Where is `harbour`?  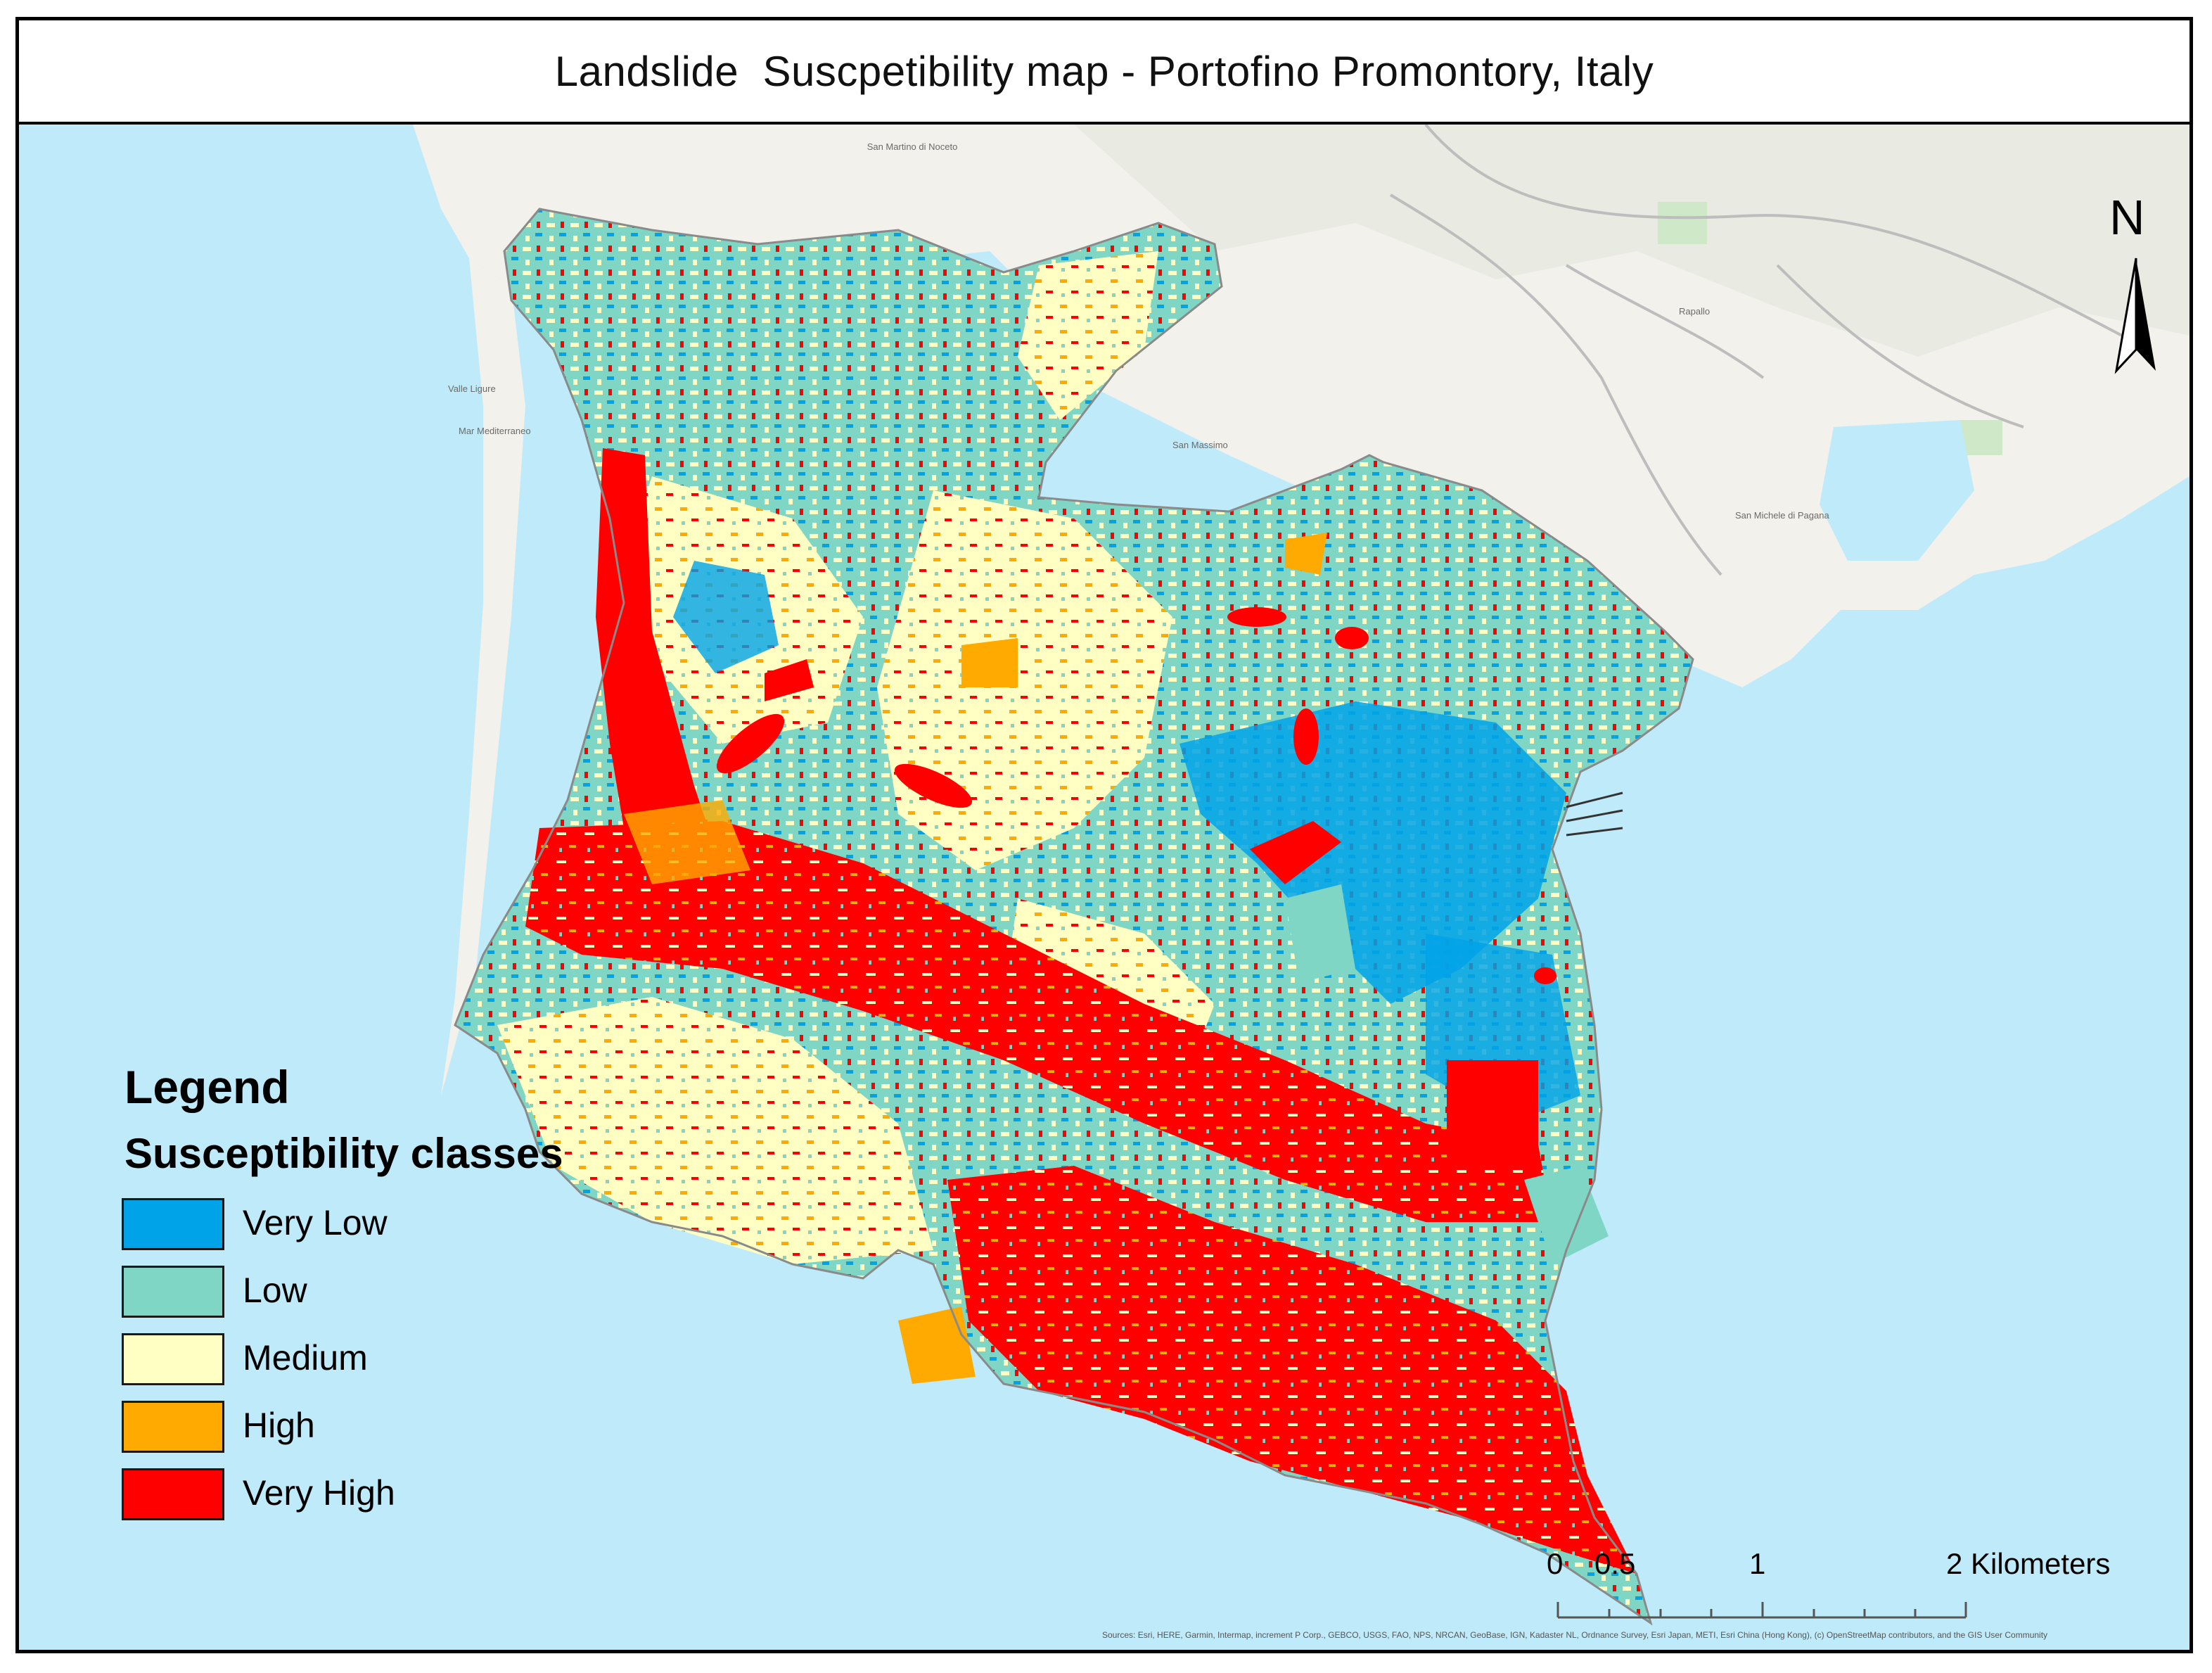 harbour is located at coordinates (1897, 490).